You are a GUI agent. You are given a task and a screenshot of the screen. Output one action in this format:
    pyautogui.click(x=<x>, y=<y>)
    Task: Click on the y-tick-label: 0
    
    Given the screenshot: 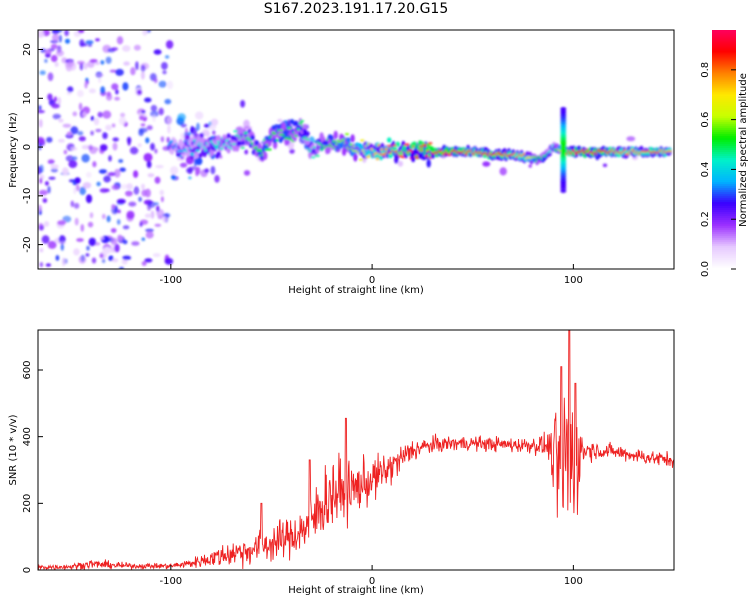 What is the action you would take?
    pyautogui.click(x=27, y=147)
    